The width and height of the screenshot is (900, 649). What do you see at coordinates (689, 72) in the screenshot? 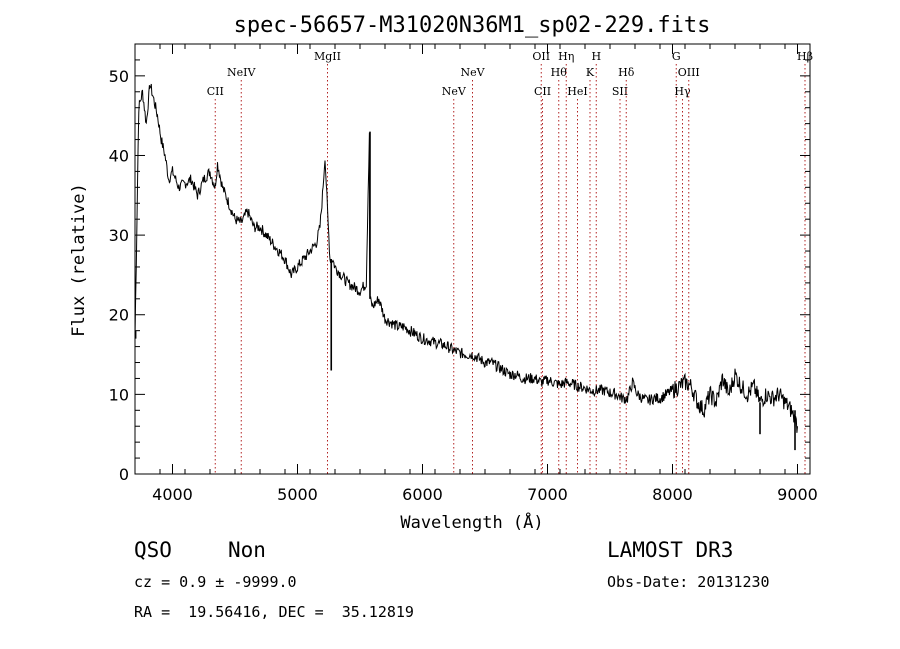
I see `line-marker-label: OIII` at bounding box center [689, 72].